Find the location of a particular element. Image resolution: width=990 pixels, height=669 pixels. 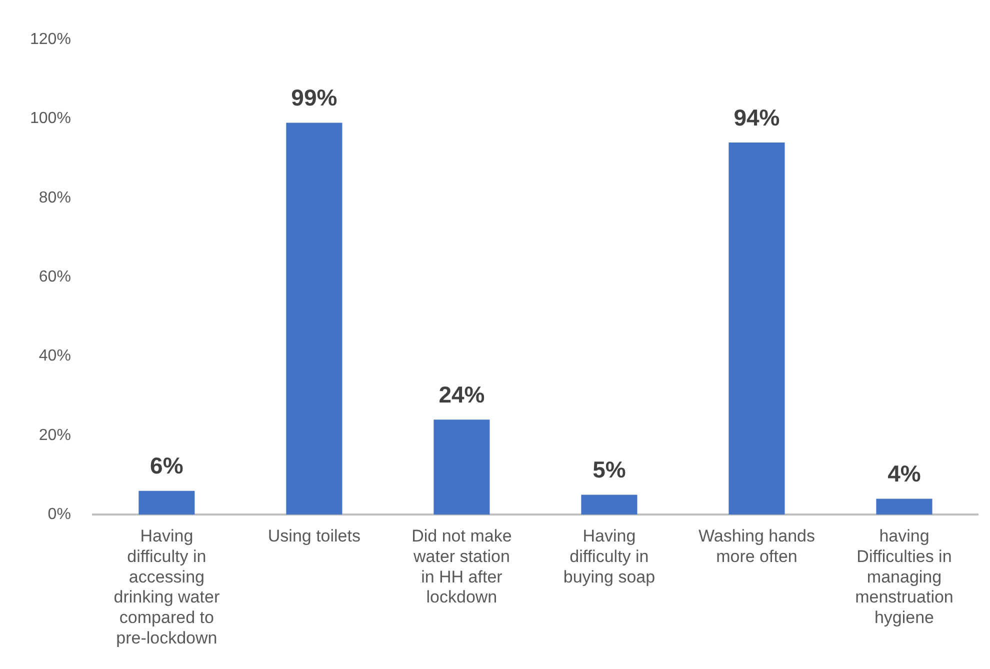

x-tick-label: Did not make water station in HH after lockdown is located at coordinates (462, 566).